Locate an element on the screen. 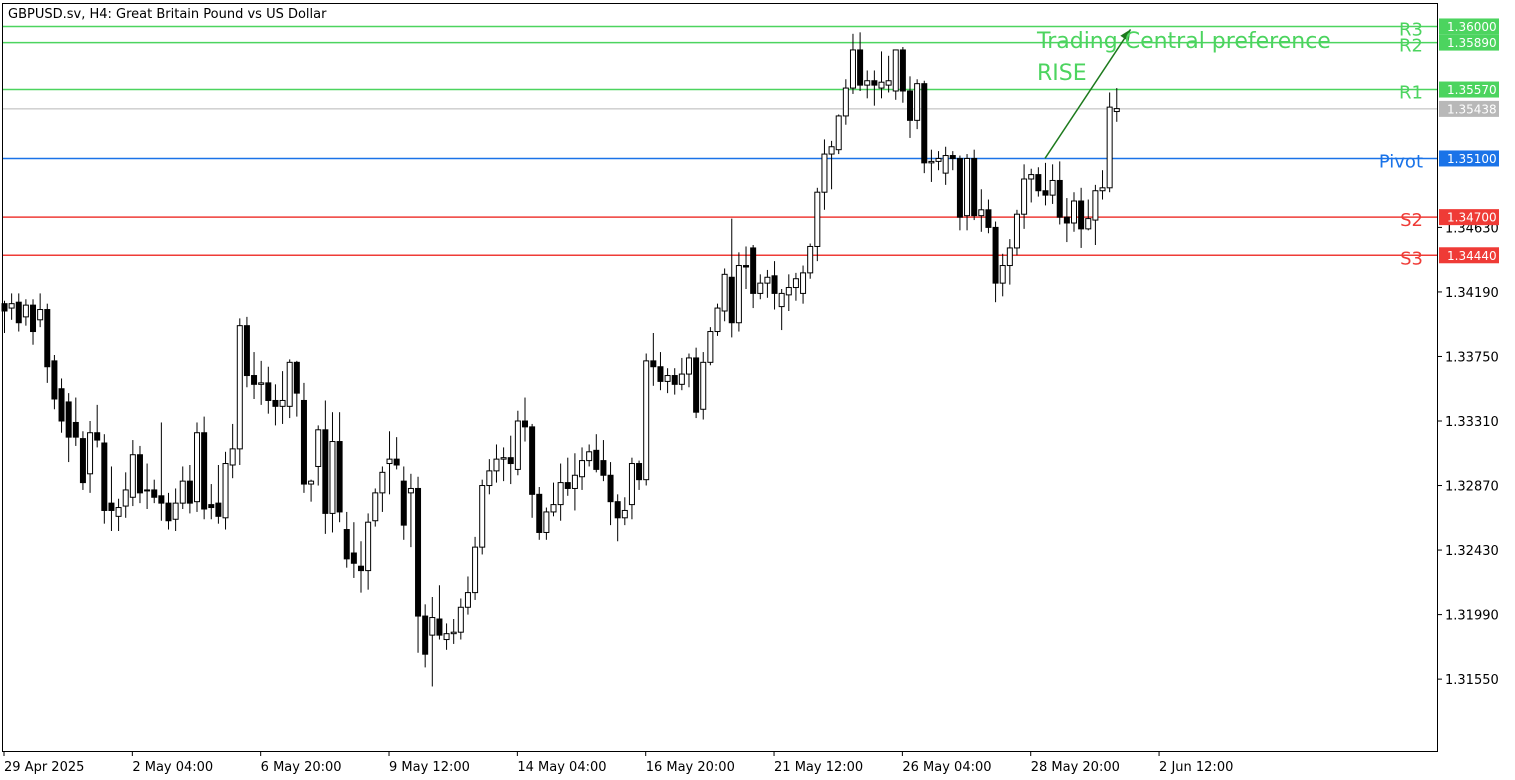  time-tick-label: 14 May 04:00 is located at coordinates (561, 767).